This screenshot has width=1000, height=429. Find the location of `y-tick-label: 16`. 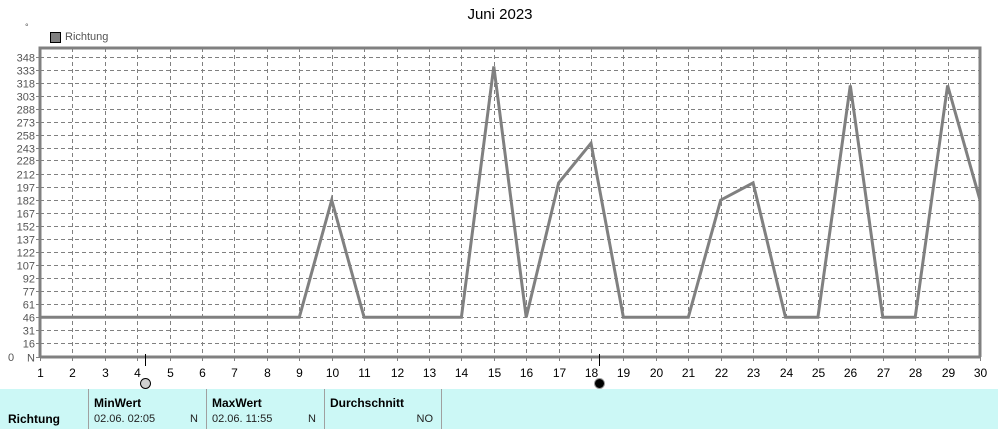

y-tick-label: 16 is located at coordinates (29, 345).